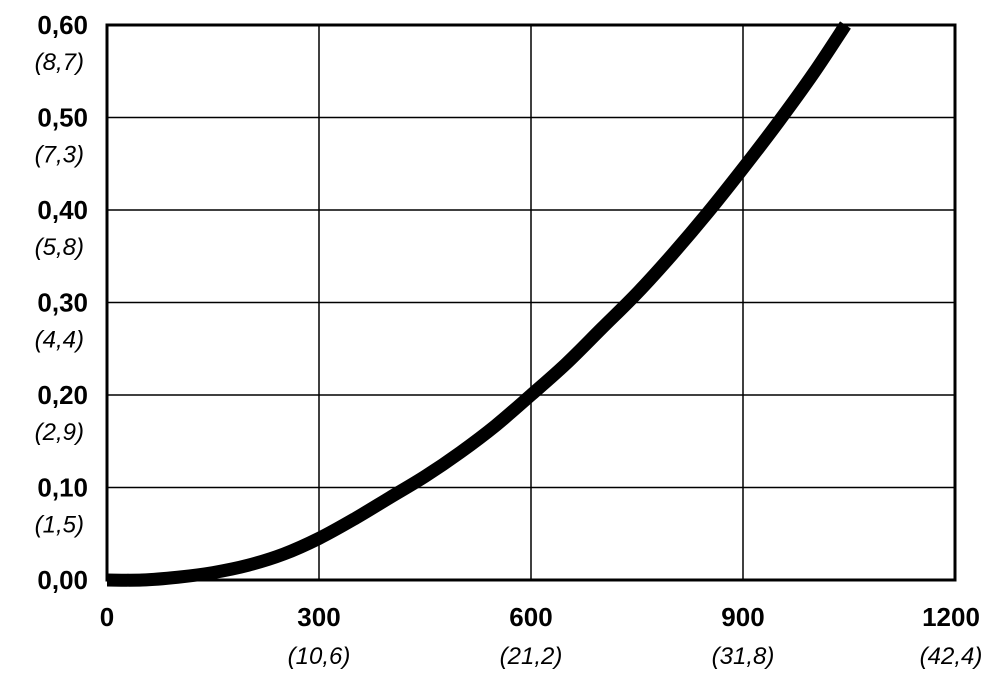 The height and width of the screenshot is (695, 1000). Describe the element at coordinates (107, 617) in the screenshot. I see `x-tick-label: 0` at that location.